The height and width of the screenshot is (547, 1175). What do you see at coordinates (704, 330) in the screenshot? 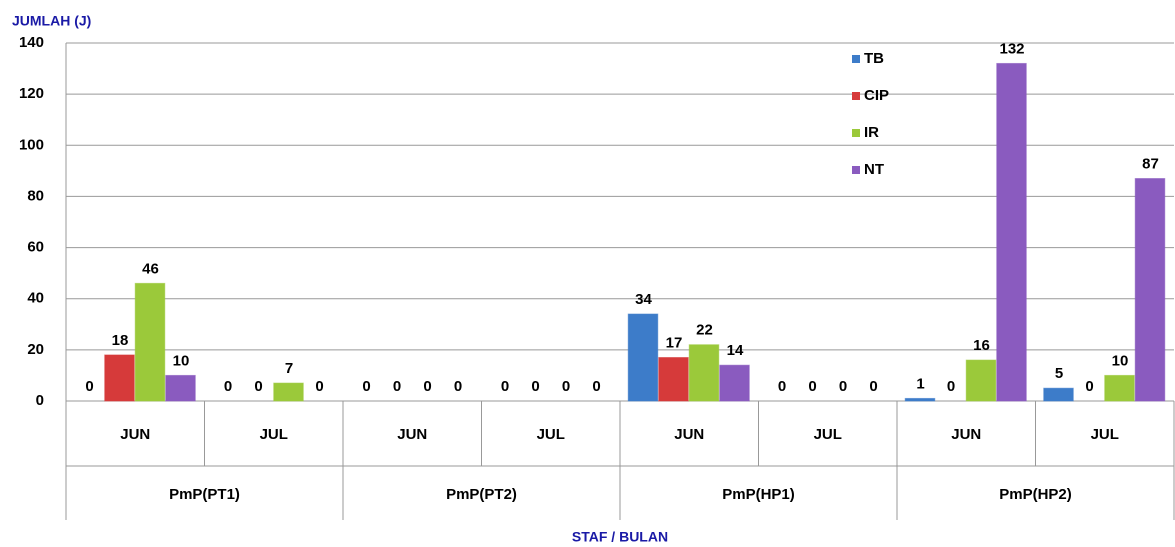
I see `data-label: 22` at bounding box center [704, 330].